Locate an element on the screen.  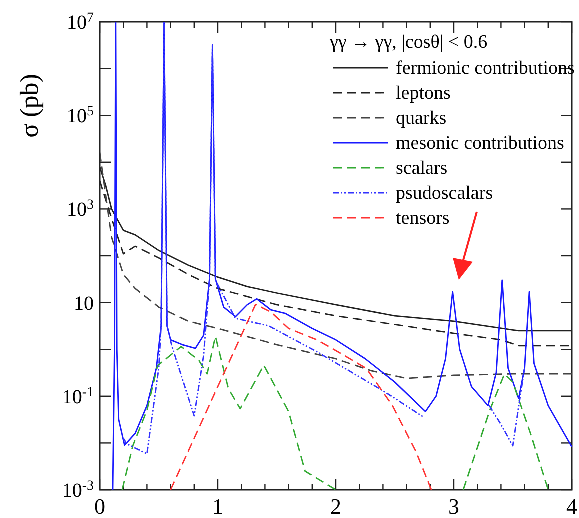
x-tick-label: 1 is located at coordinates (218, 506).